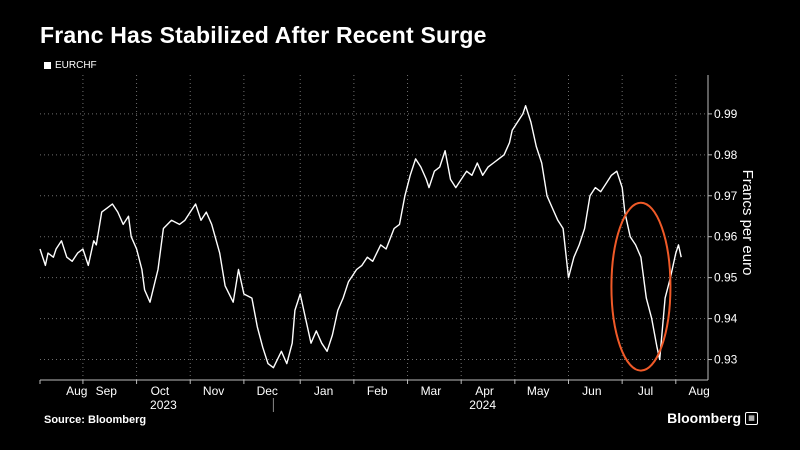 Image resolution: width=800 pixels, height=450 pixels. I want to click on x-tick-label: Jul, so click(645, 391).